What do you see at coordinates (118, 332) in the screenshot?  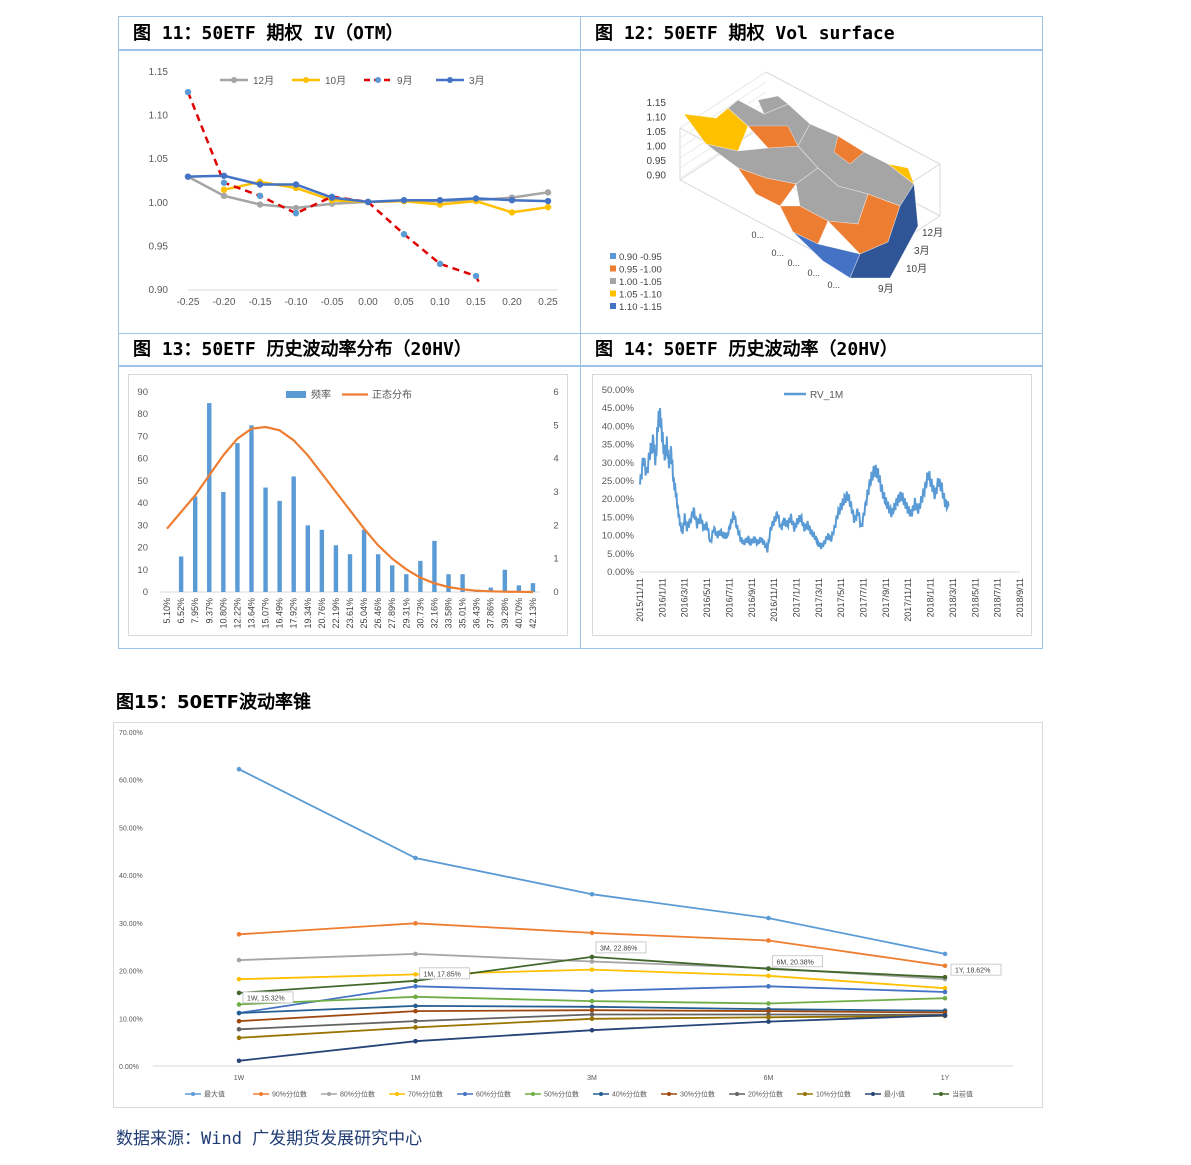 I see `frame-left` at bounding box center [118, 332].